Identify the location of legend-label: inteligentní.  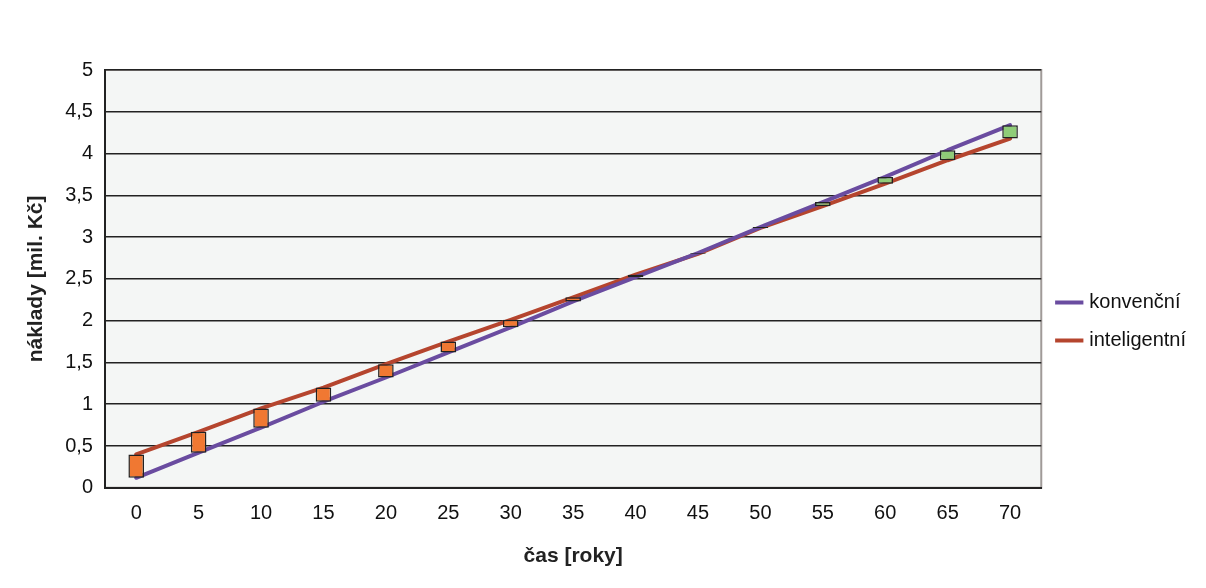
(1138, 339).